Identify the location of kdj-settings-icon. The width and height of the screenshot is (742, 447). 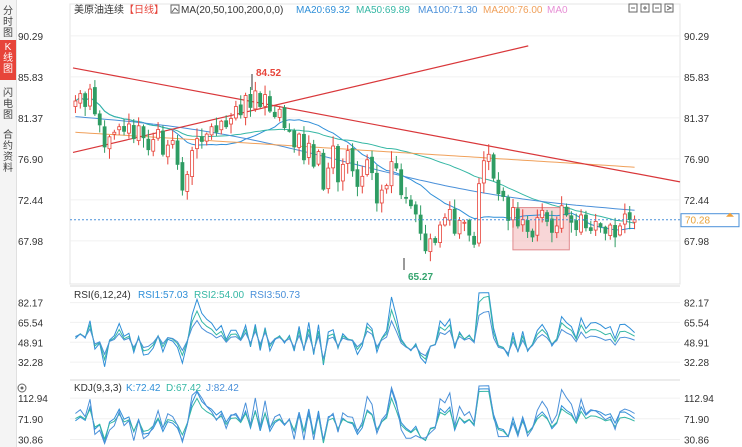
(22, 388).